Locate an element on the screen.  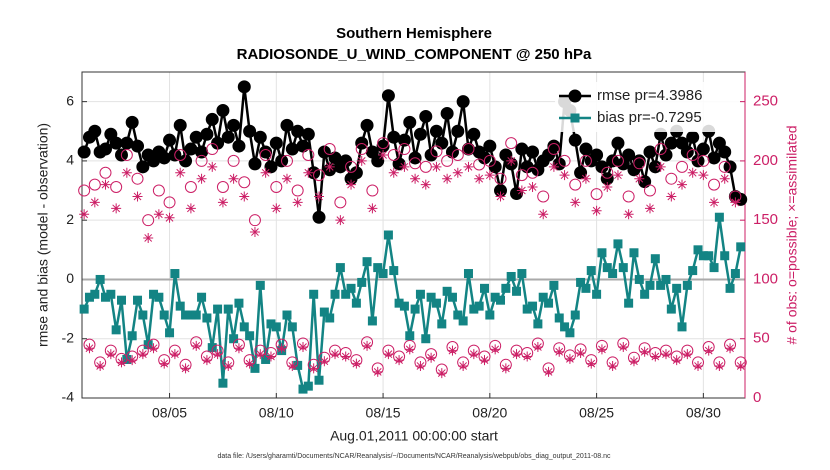
y2-tick-label: 50 is located at coordinates (761, 338).